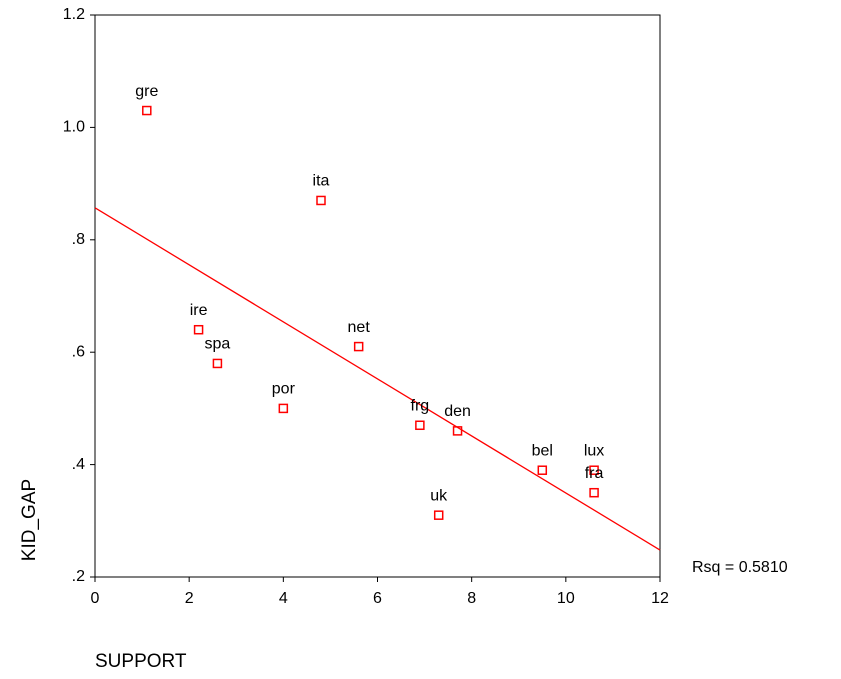 This screenshot has width=841, height=679. What do you see at coordinates (189, 598) in the screenshot?
I see `x-tick-label: 2` at bounding box center [189, 598].